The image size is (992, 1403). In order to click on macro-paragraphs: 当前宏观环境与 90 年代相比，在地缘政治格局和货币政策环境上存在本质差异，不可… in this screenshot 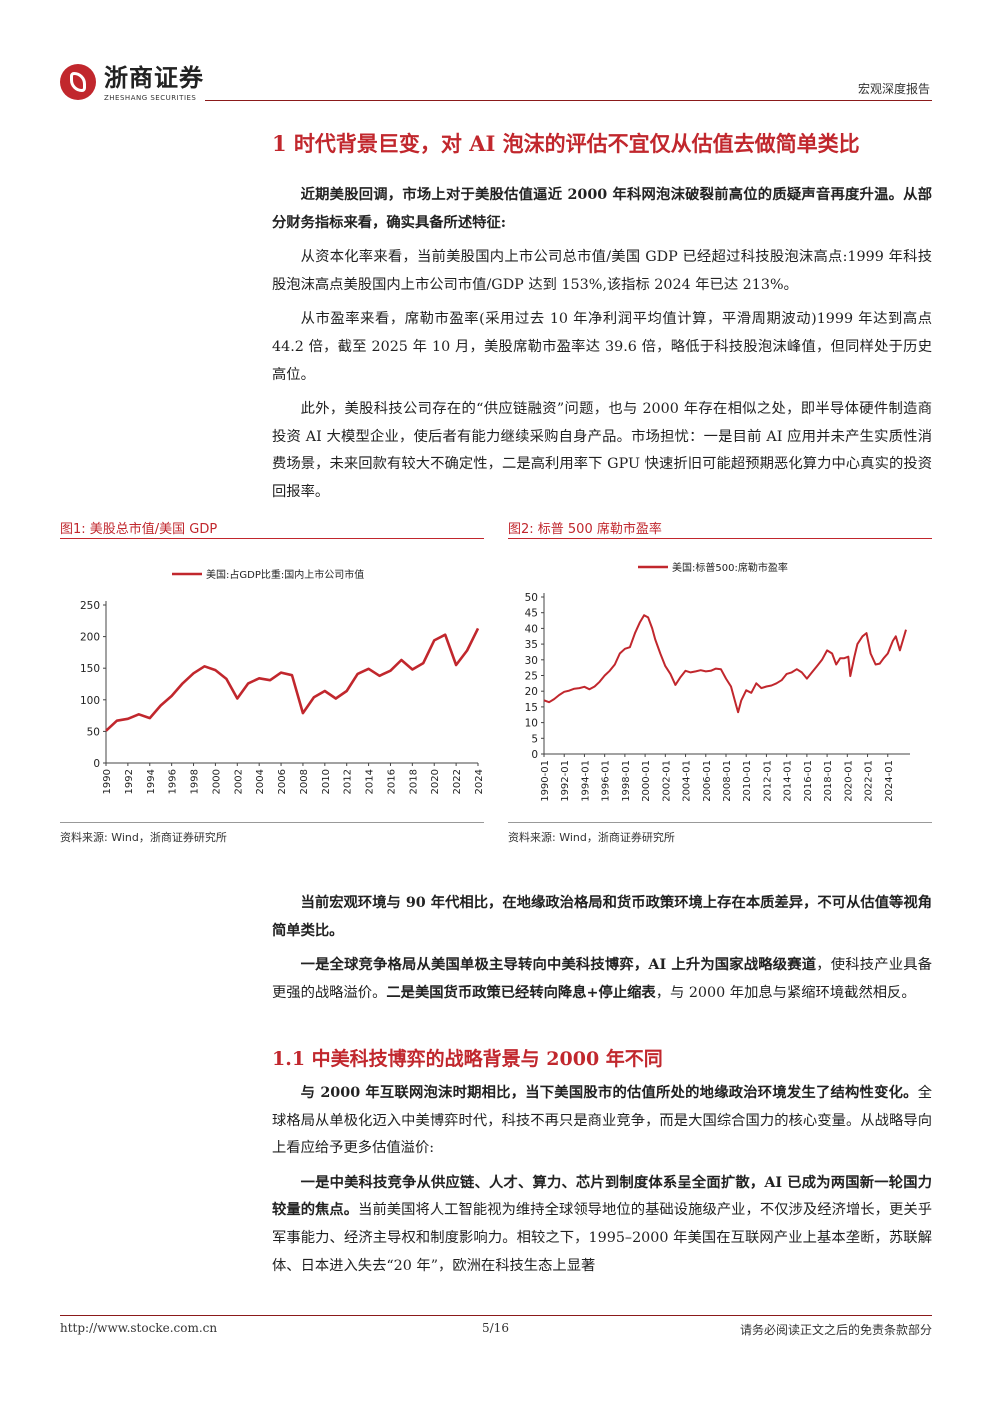, I will do `click(602, 948)`.